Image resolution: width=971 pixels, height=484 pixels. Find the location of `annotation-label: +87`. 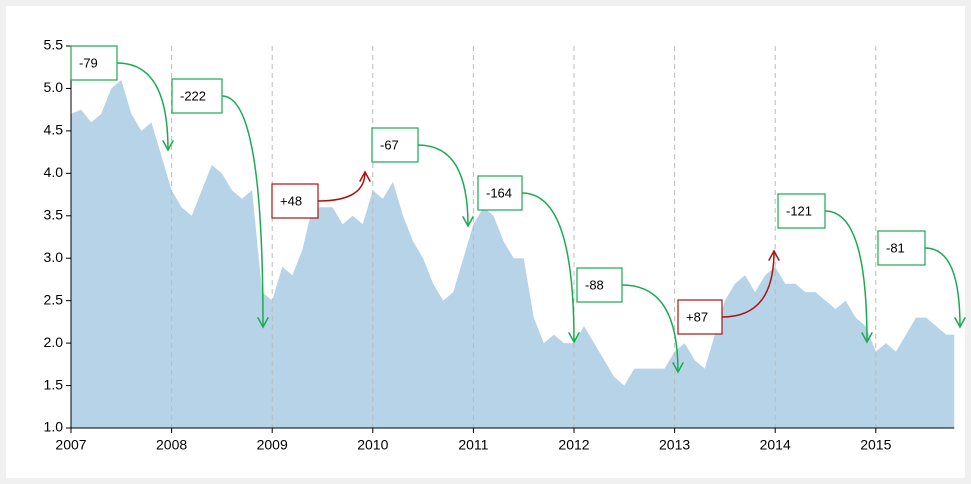

annotation-label: +87 is located at coordinates (697, 316).